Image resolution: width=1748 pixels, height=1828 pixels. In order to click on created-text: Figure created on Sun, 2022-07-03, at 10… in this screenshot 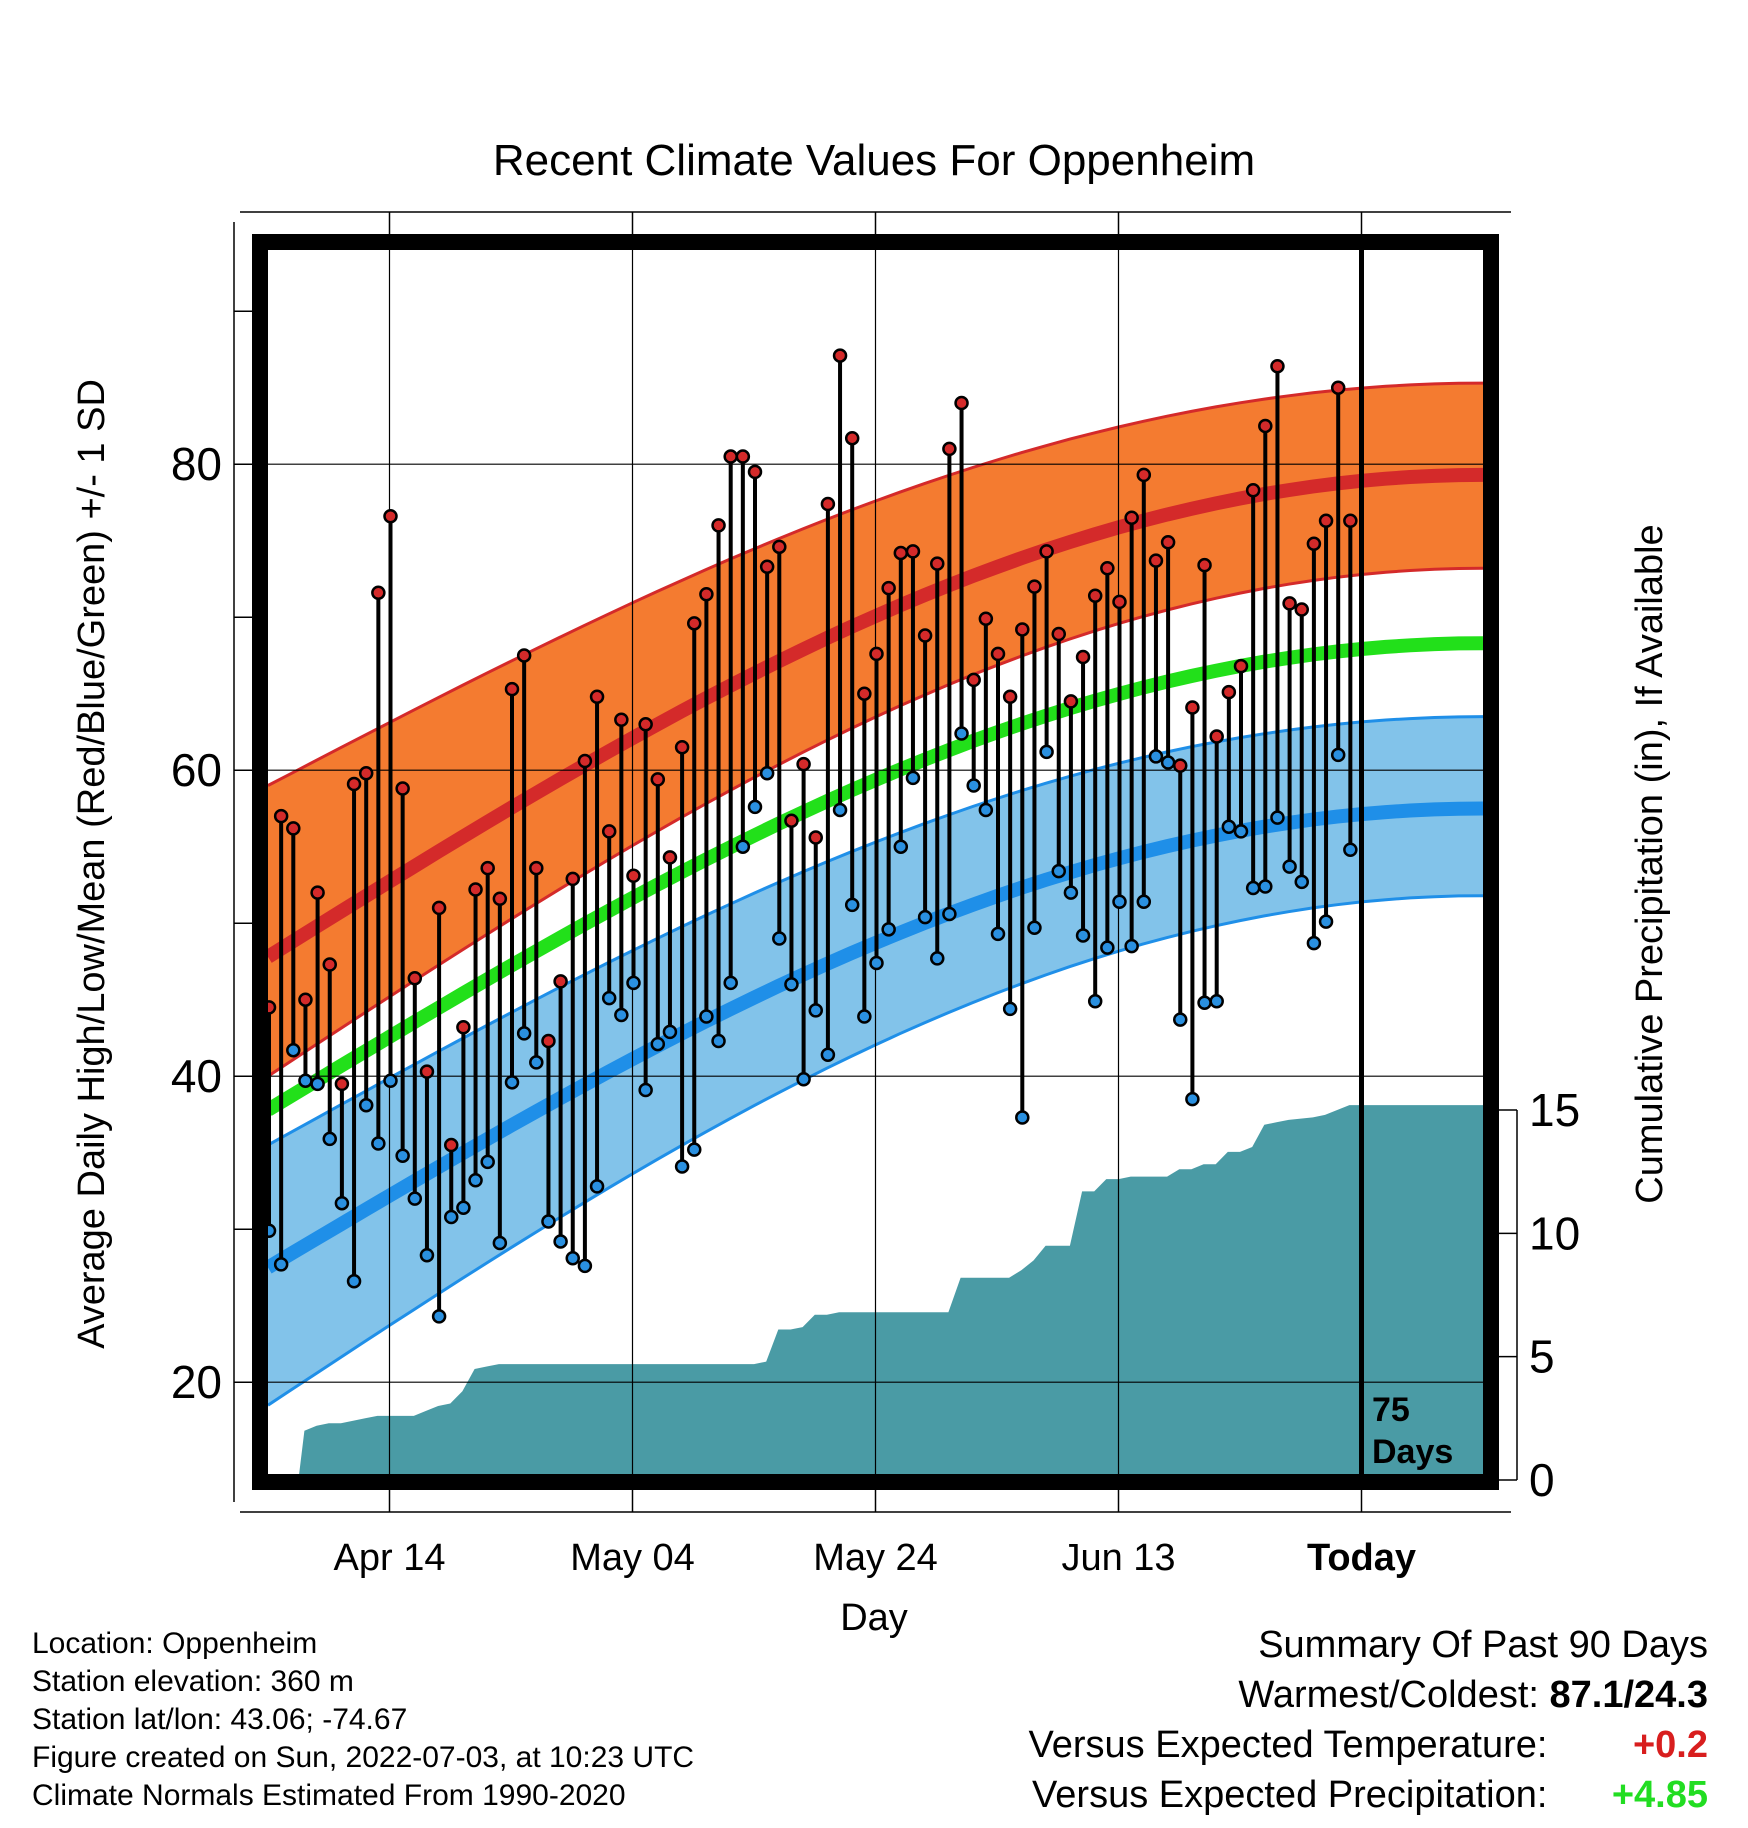, I will do `click(363, 1757)`.